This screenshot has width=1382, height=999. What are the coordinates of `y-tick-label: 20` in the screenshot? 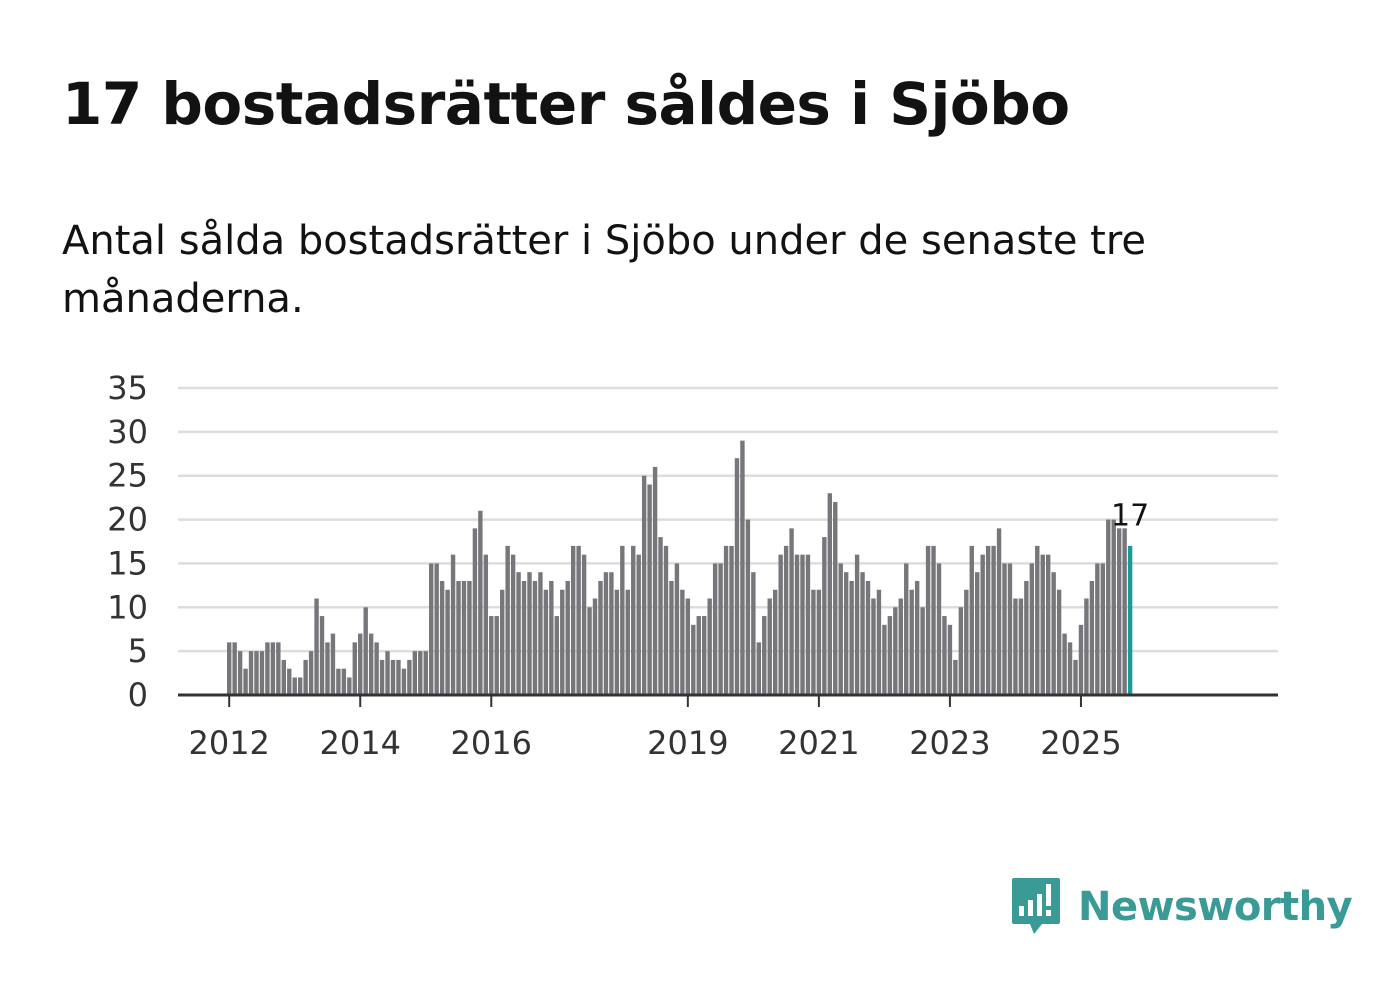 It's located at (127, 520).